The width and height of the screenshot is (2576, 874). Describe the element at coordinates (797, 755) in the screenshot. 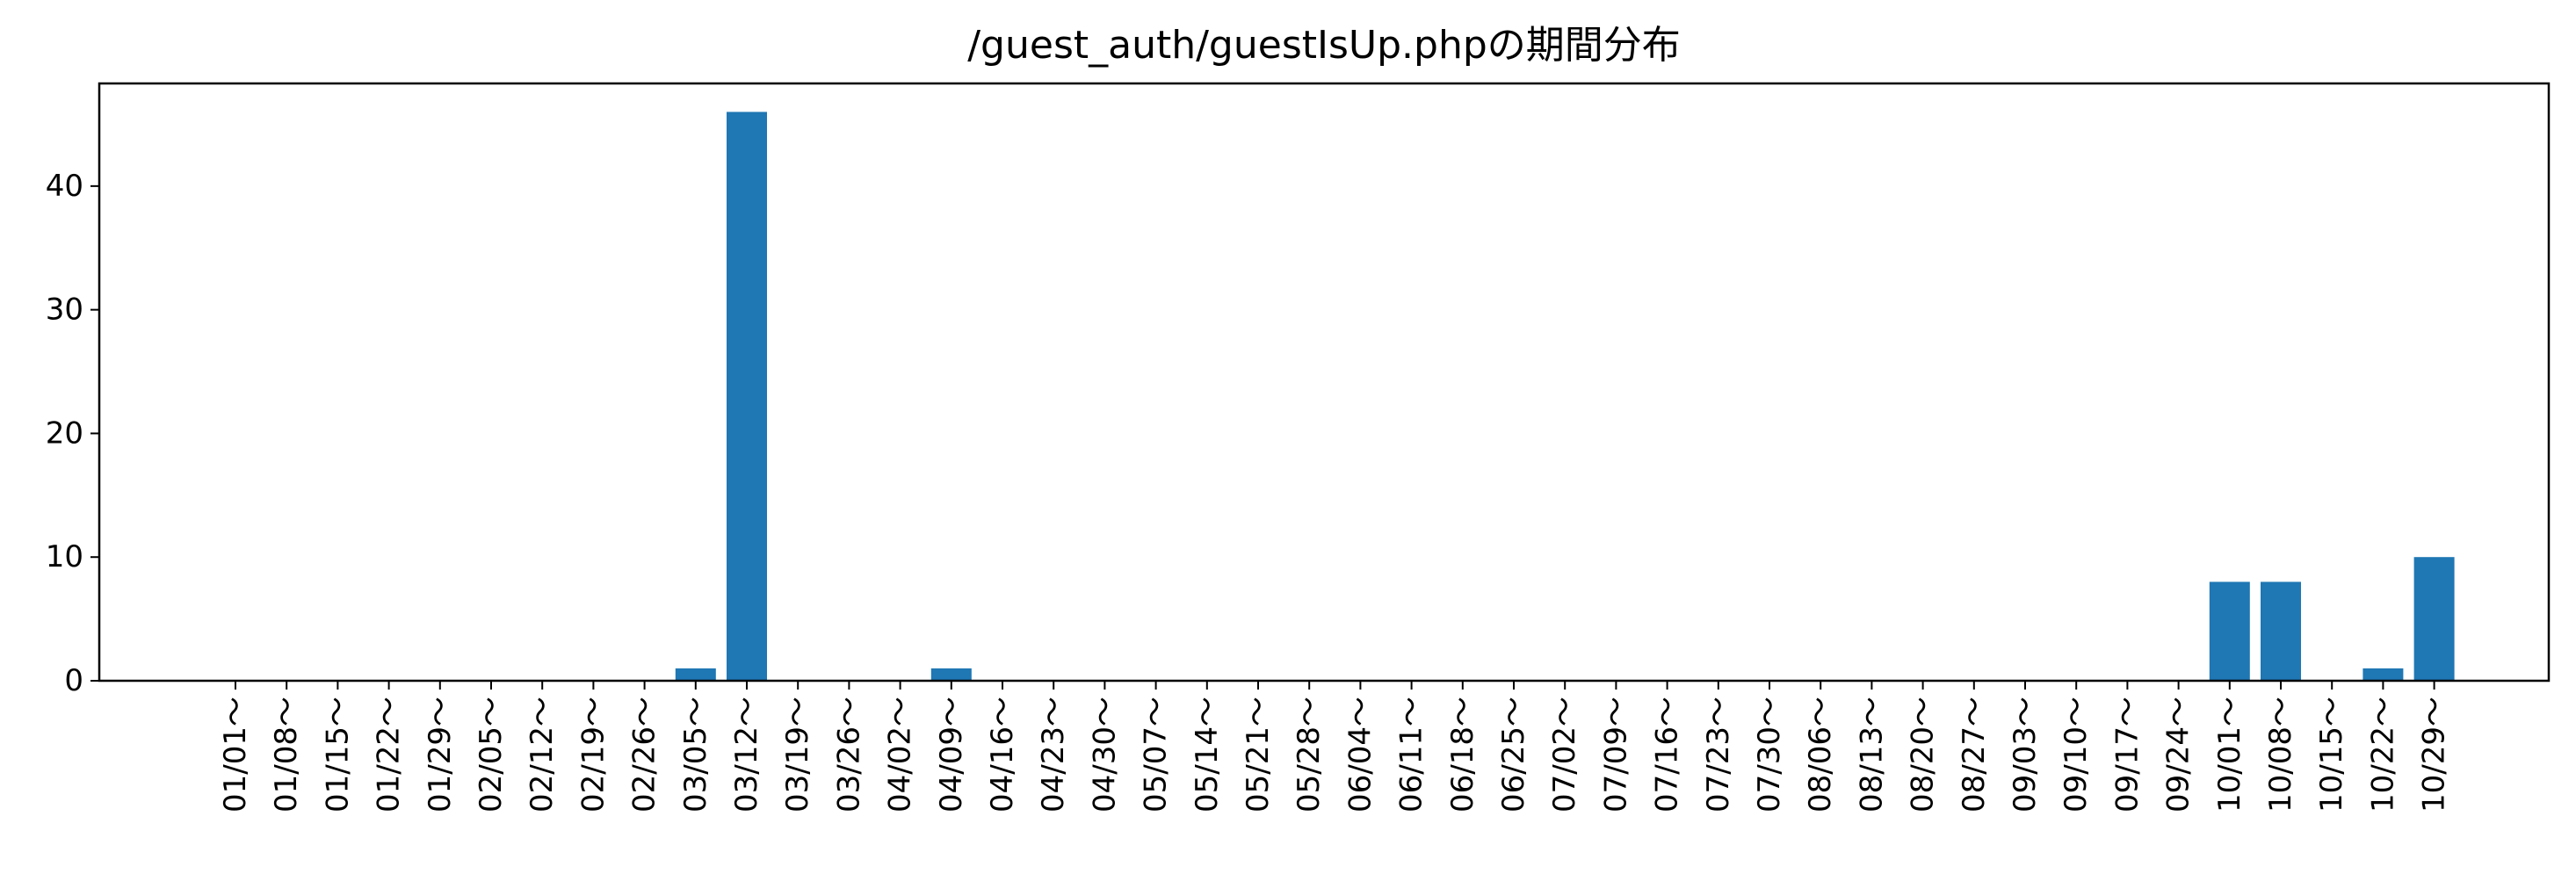

I see `x-tick-label: 03/19～` at that location.